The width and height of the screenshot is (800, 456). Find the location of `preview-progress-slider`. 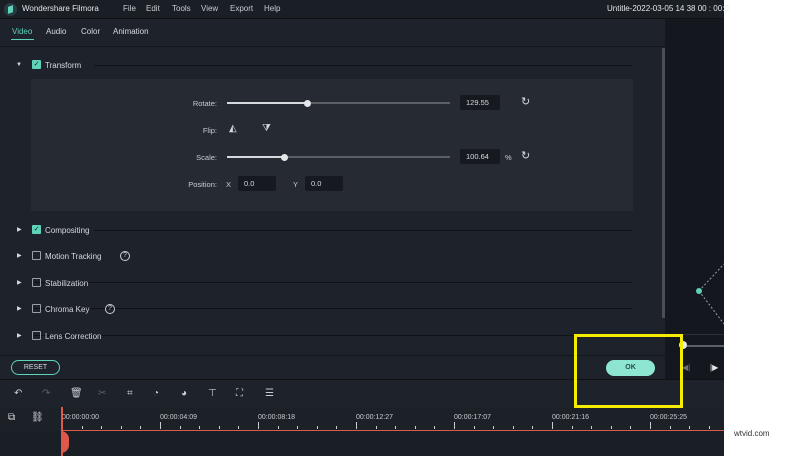

preview-progress-slider is located at coordinates (703, 346).